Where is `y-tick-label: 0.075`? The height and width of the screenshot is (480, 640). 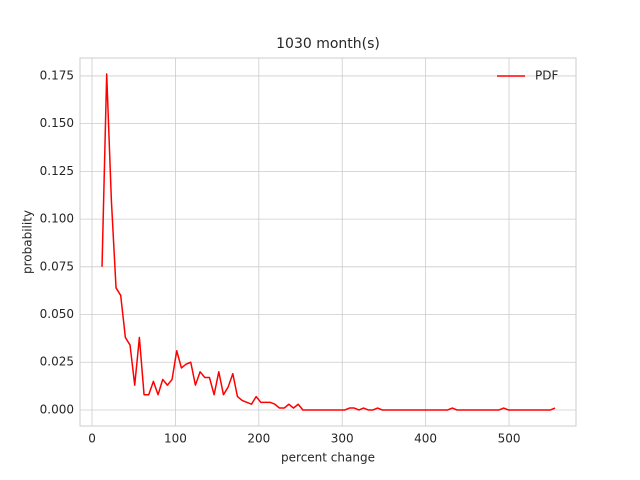
y-tick-label: 0.075 is located at coordinates (57, 266).